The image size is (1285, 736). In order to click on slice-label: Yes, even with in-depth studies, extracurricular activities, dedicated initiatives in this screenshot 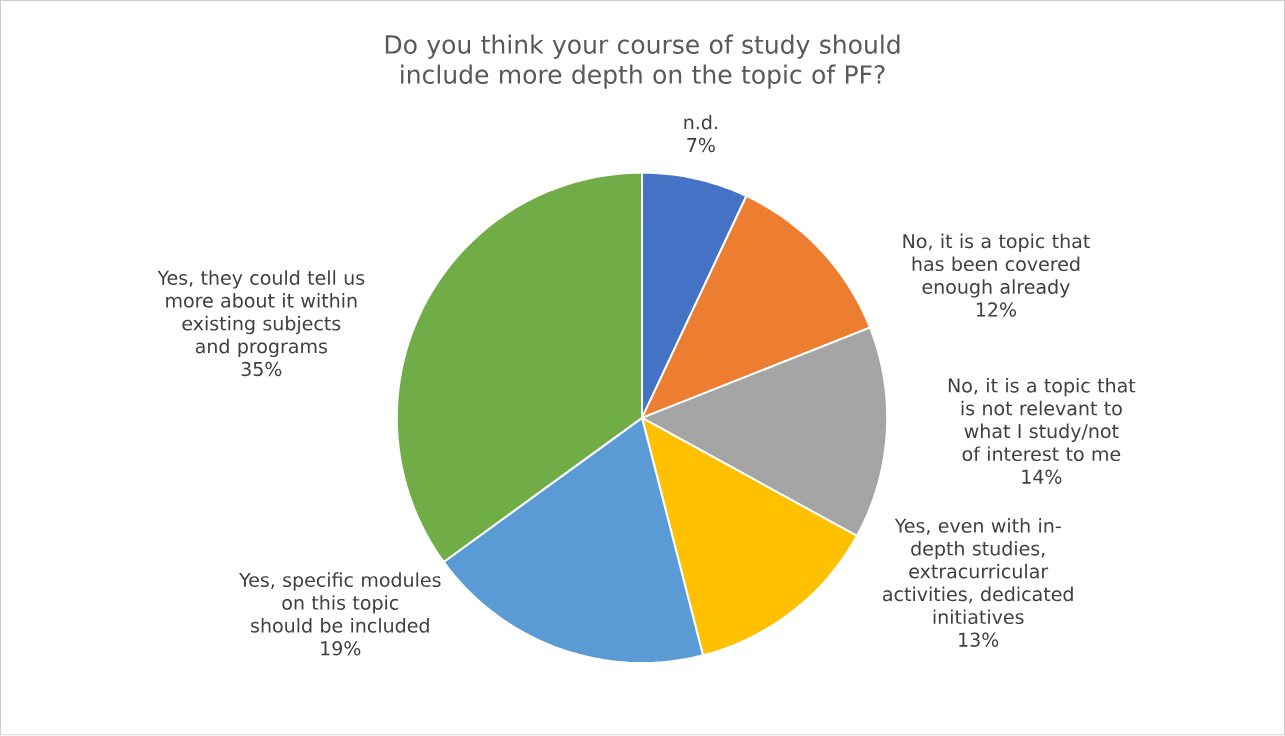, I will do `click(978, 571)`.